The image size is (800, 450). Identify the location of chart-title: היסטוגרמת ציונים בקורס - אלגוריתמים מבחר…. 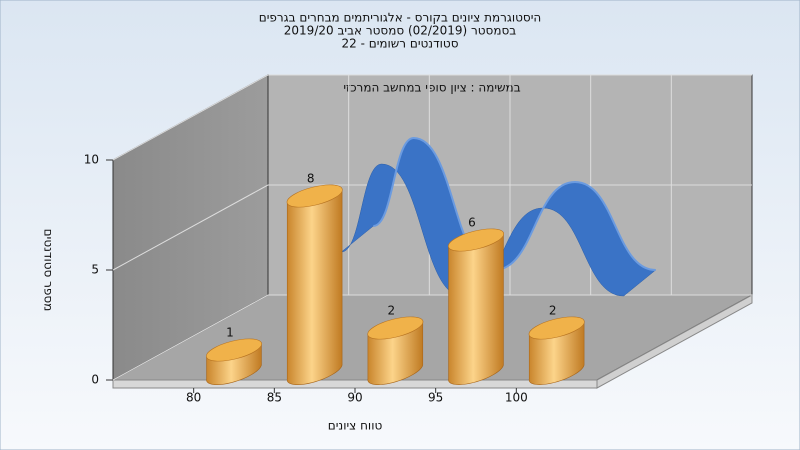
(400, 18).